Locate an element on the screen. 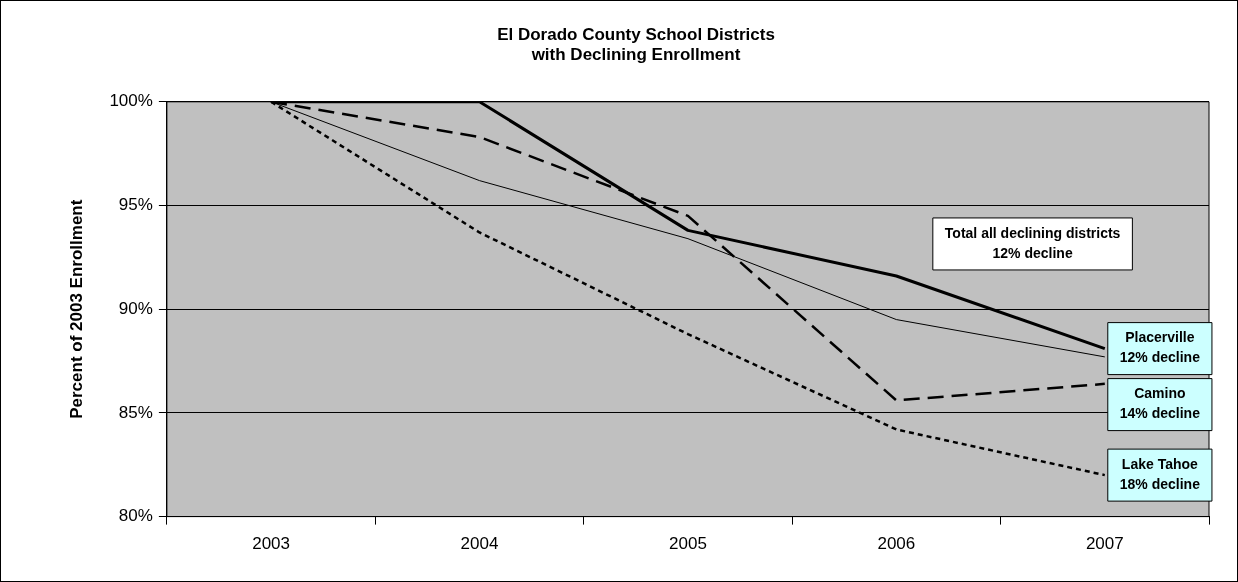  x-tick-label: 2006 is located at coordinates (896, 544).